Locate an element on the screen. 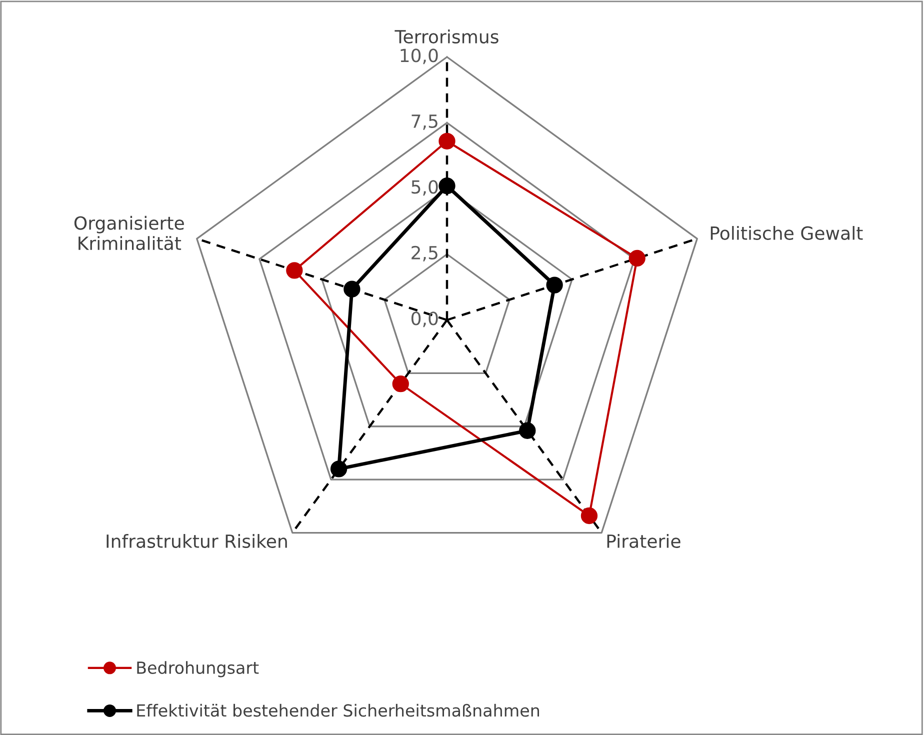 The height and width of the screenshot is (735, 924). y-tick-label: 7,5 is located at coordinates (425, 122).